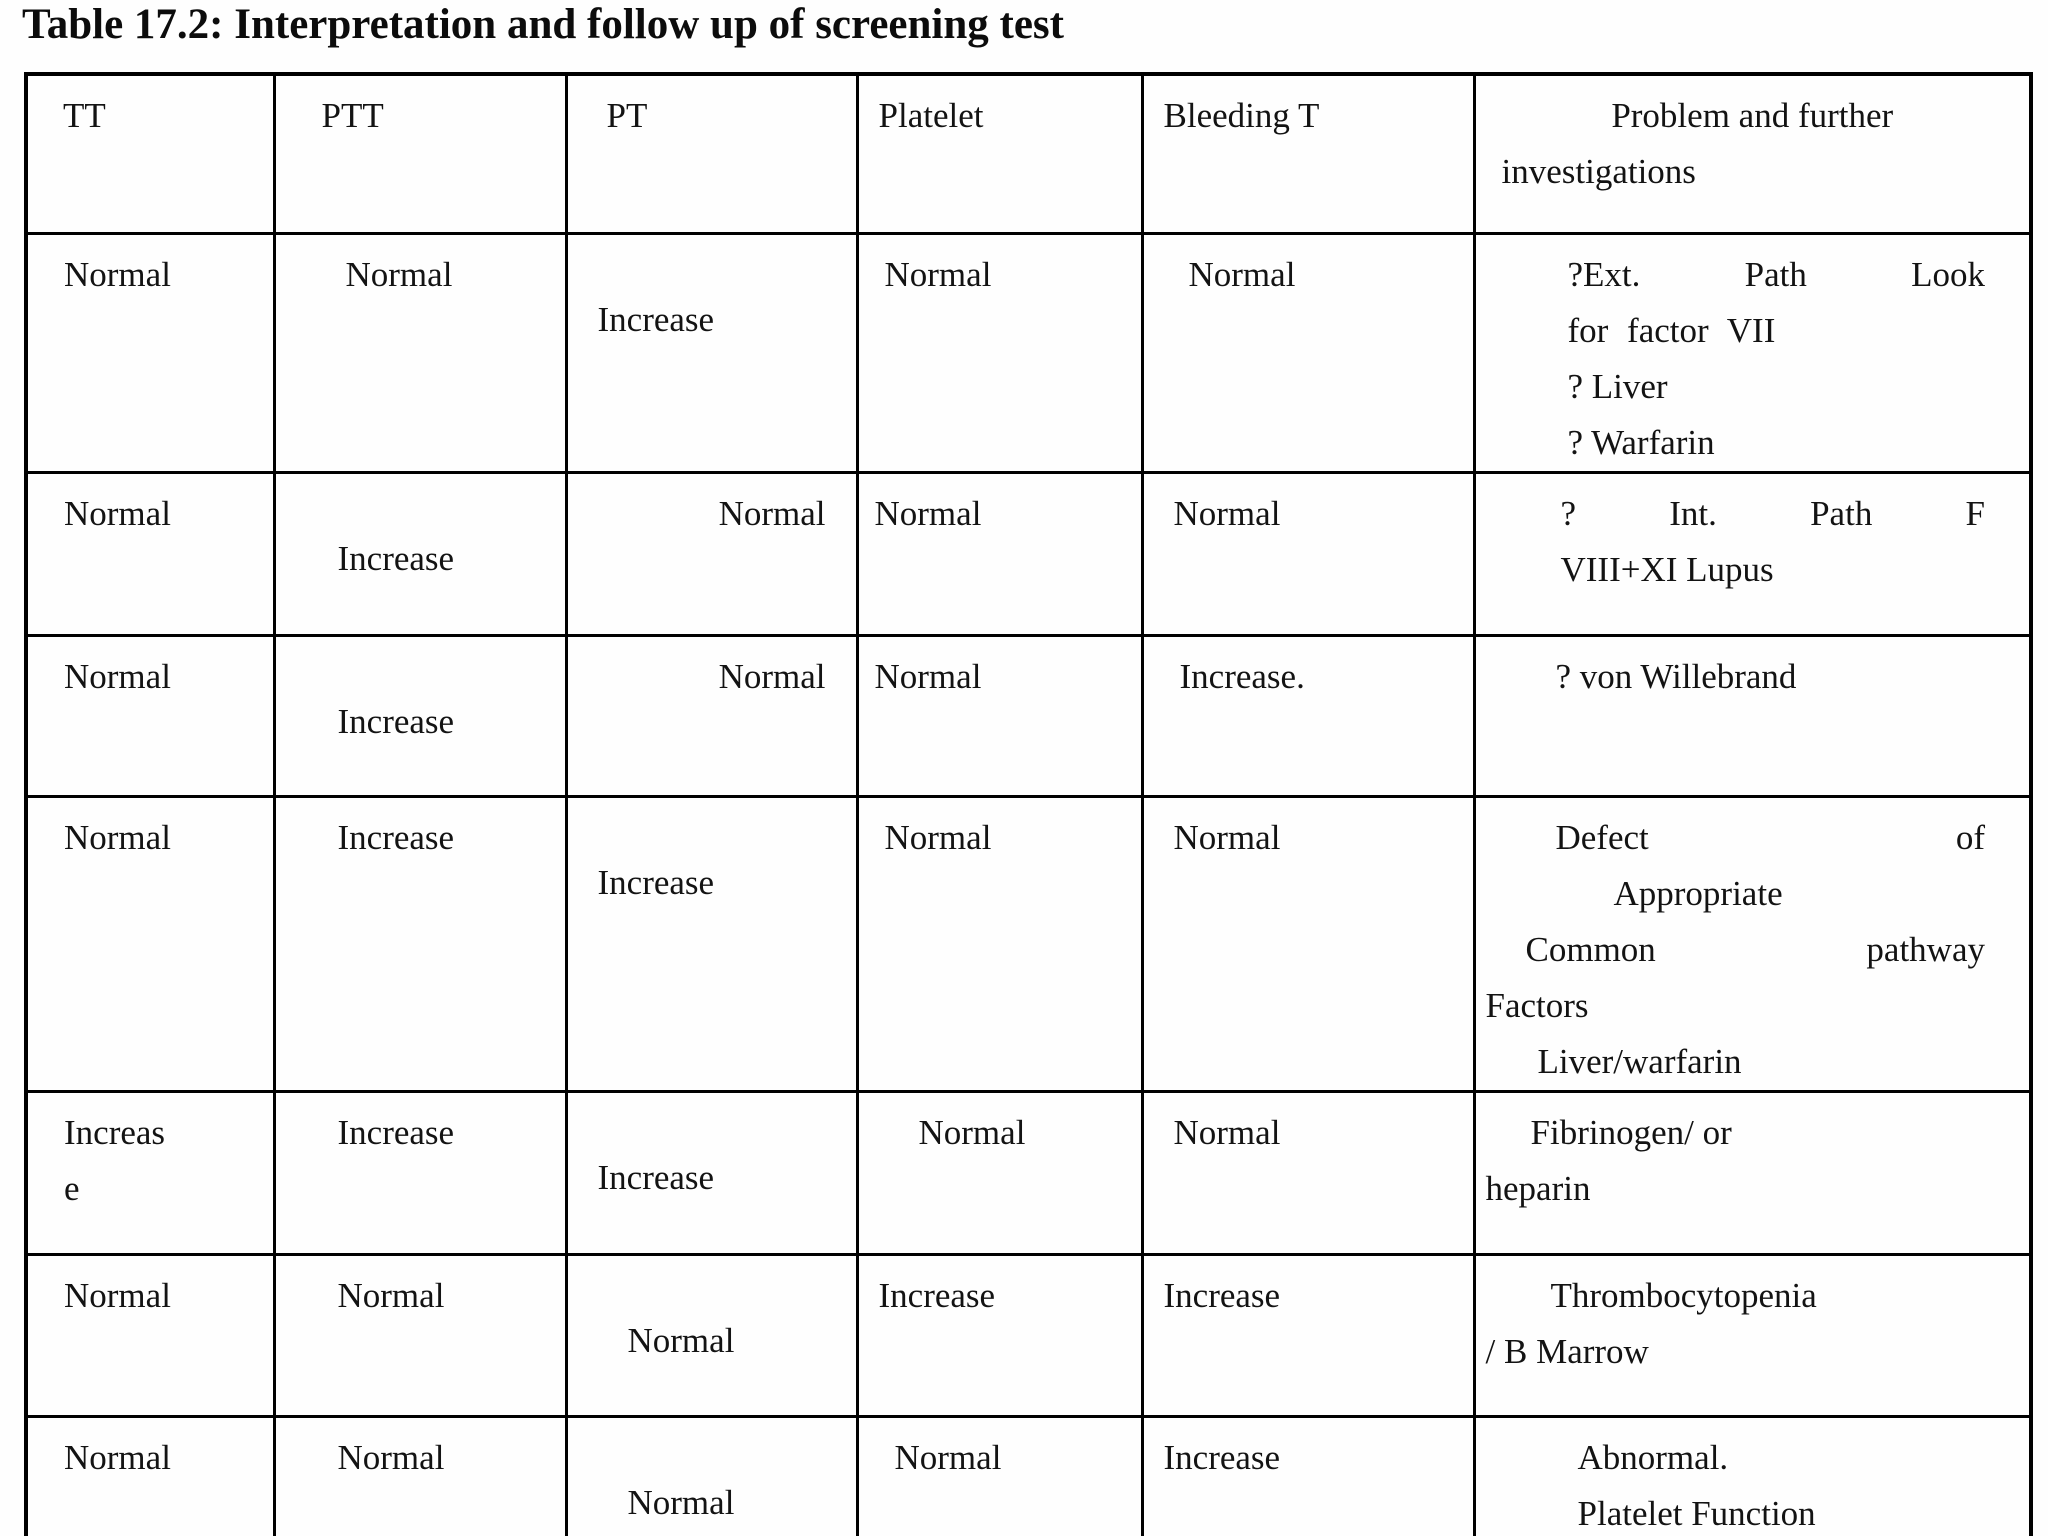  What do you see at coordinates (1671, 330) in the screenshot?
I see `cell-line: for factor VII` at bounding box center [1671, 330].